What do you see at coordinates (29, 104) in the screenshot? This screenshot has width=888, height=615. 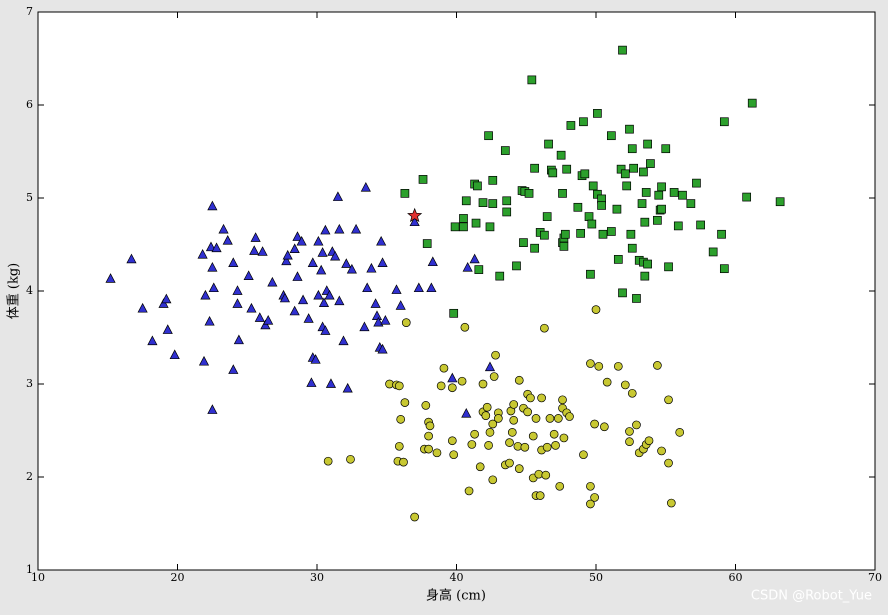 I see `y-tick-label: 6` at bounding box center [29, 104].